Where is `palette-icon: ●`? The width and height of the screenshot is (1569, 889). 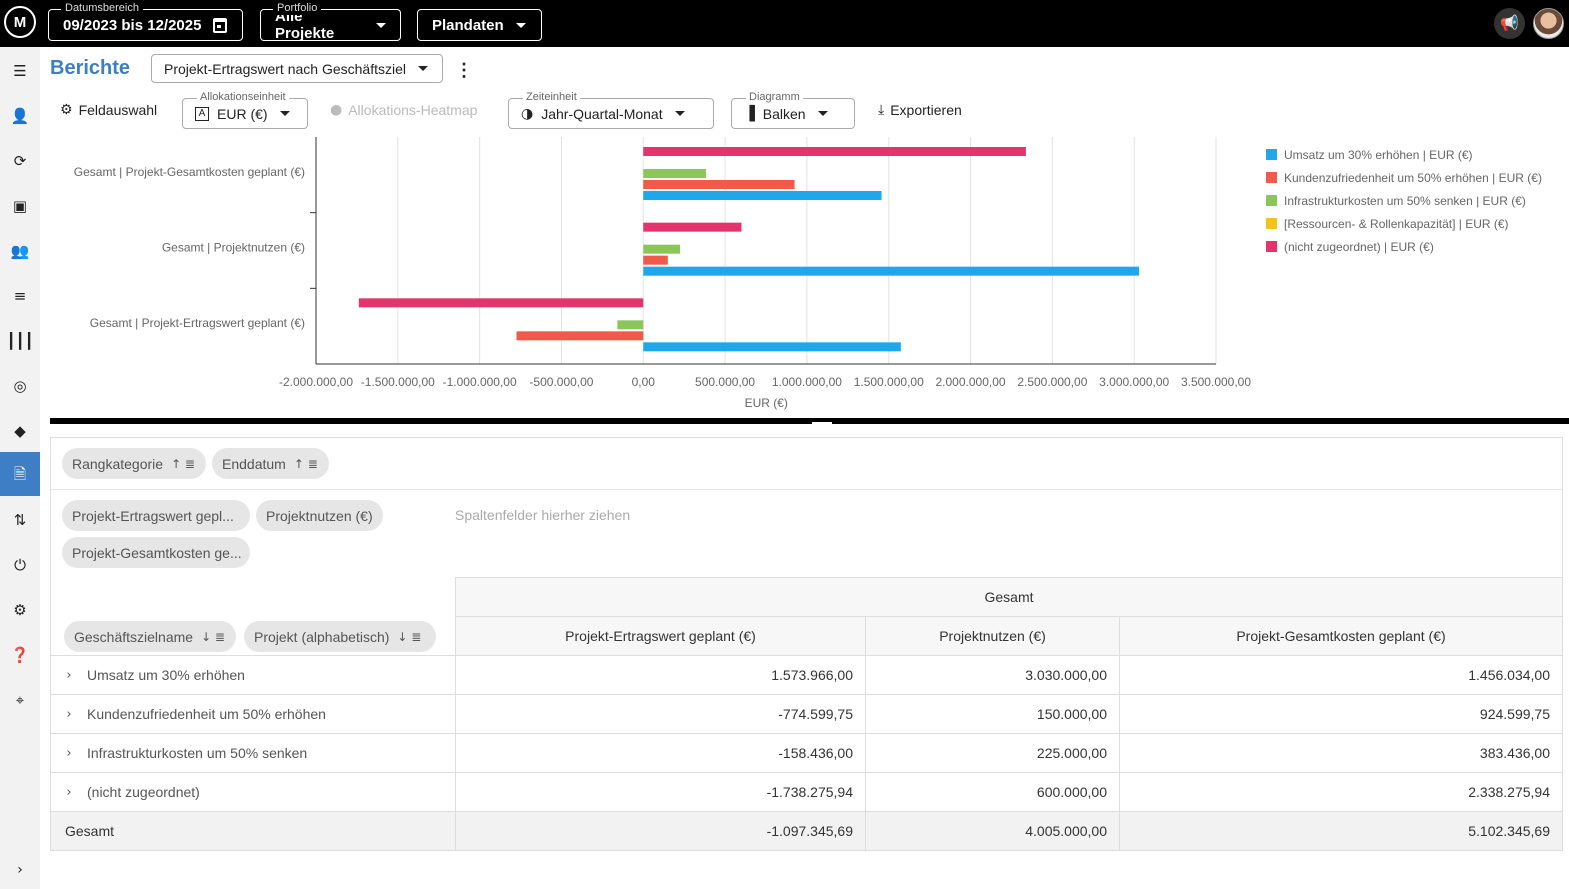
palette-icon: ● is located at coordinates (336, 110).